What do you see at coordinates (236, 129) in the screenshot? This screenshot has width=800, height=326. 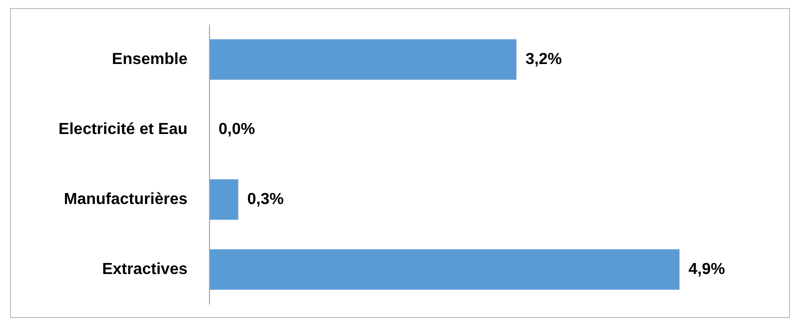 I see `data-label: 0,0%` at bounding box center [236, 129].